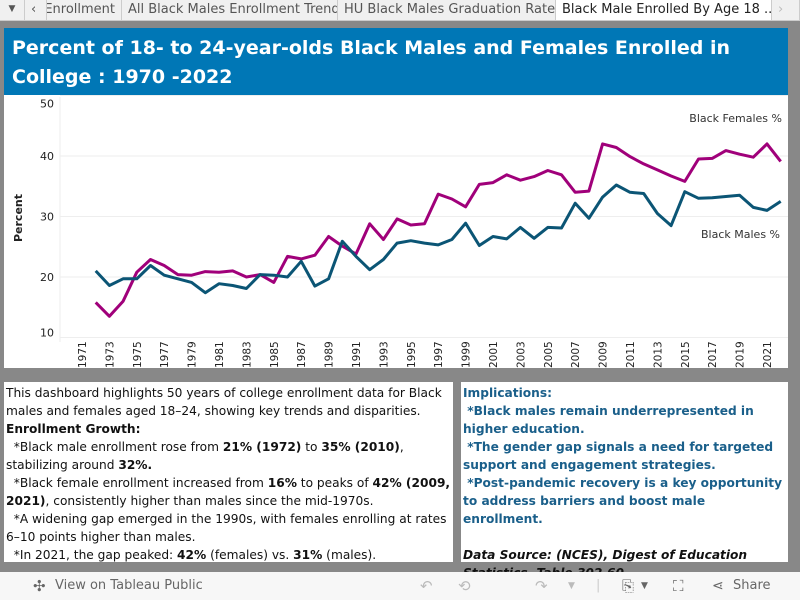 The height and width of the screenshot is (600, 800). I want to click on x-tick-label: 1999, so click(467, 354).